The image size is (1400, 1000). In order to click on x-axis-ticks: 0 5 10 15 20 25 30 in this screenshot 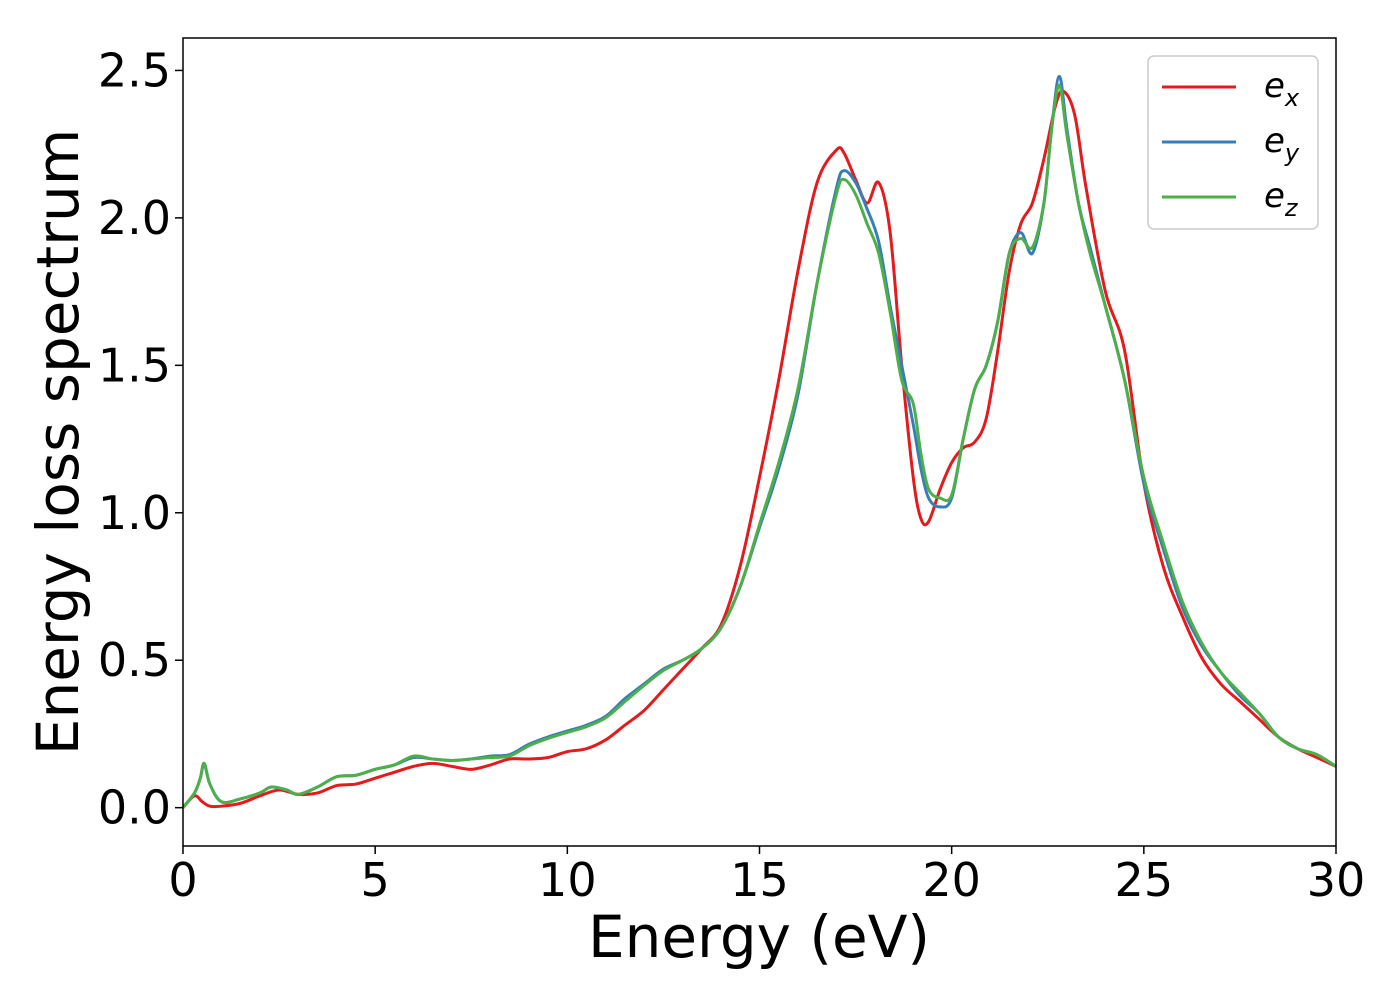, I will do `click(766, 876)`.